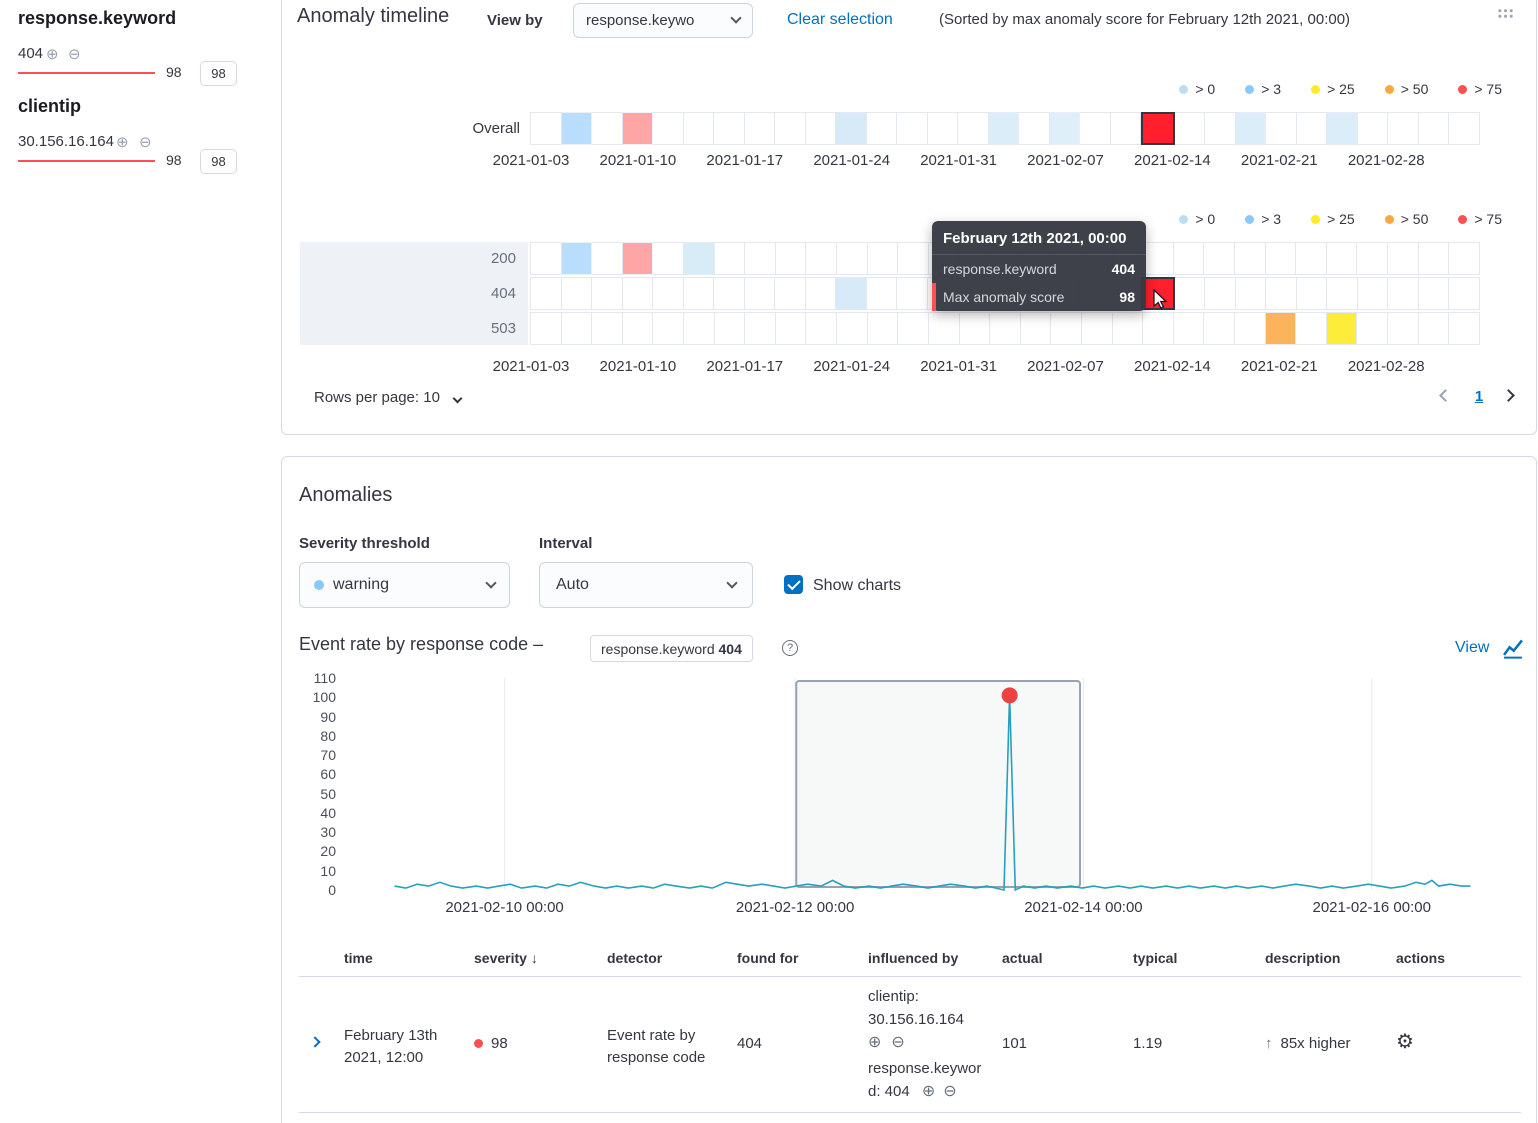 The image size is (1538, 1123). Describe the element at coordinates (768, 958) in the screenshot. I see `header-found-for: found for` at that location.